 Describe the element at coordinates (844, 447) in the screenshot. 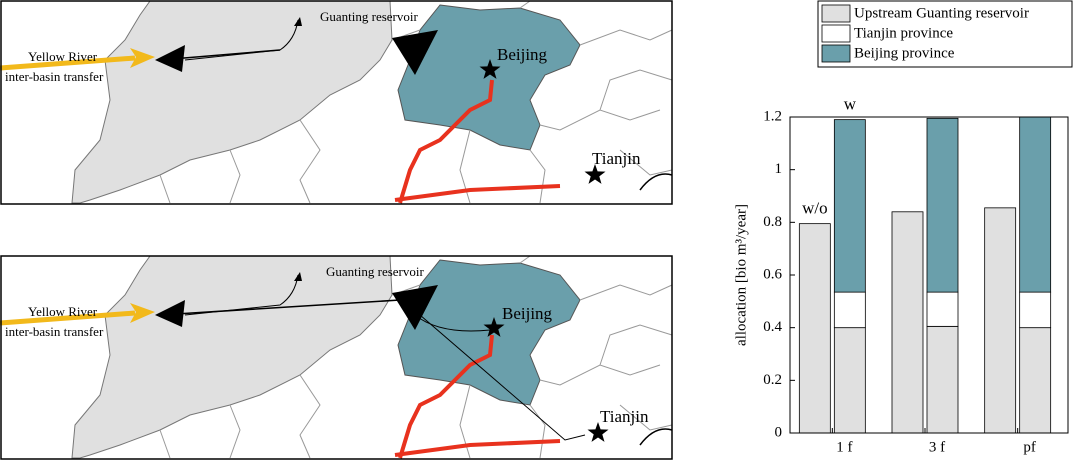

I see `x-tick-label: 1 f` at that location.